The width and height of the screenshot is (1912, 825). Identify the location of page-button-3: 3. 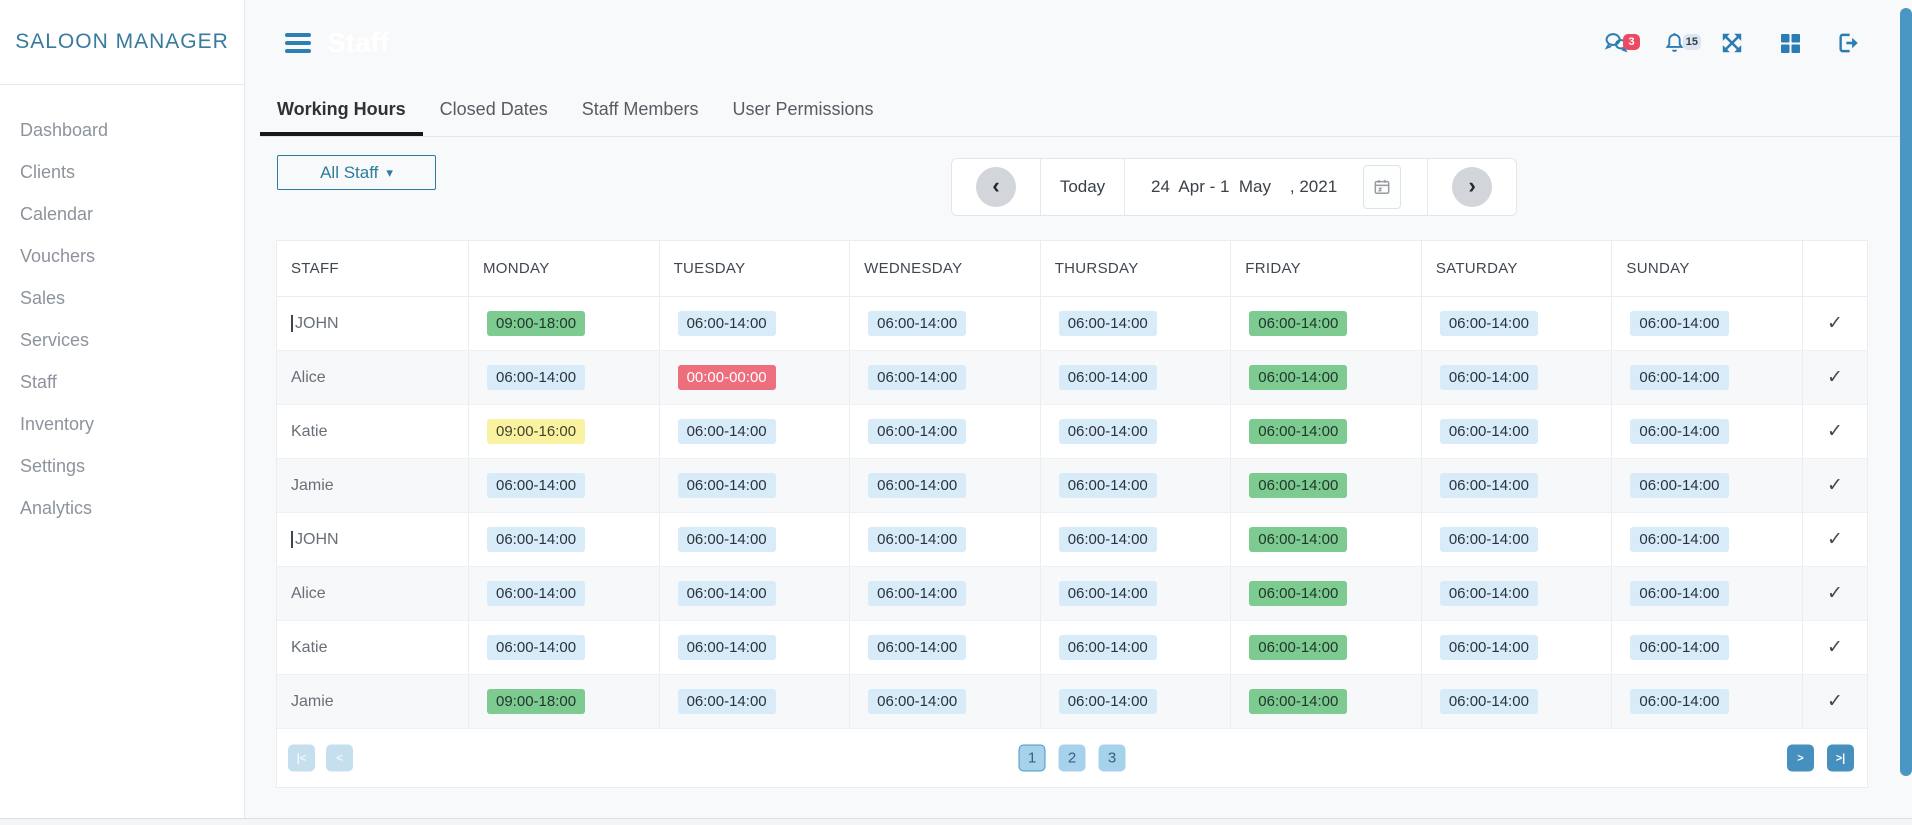
(1112, 758).